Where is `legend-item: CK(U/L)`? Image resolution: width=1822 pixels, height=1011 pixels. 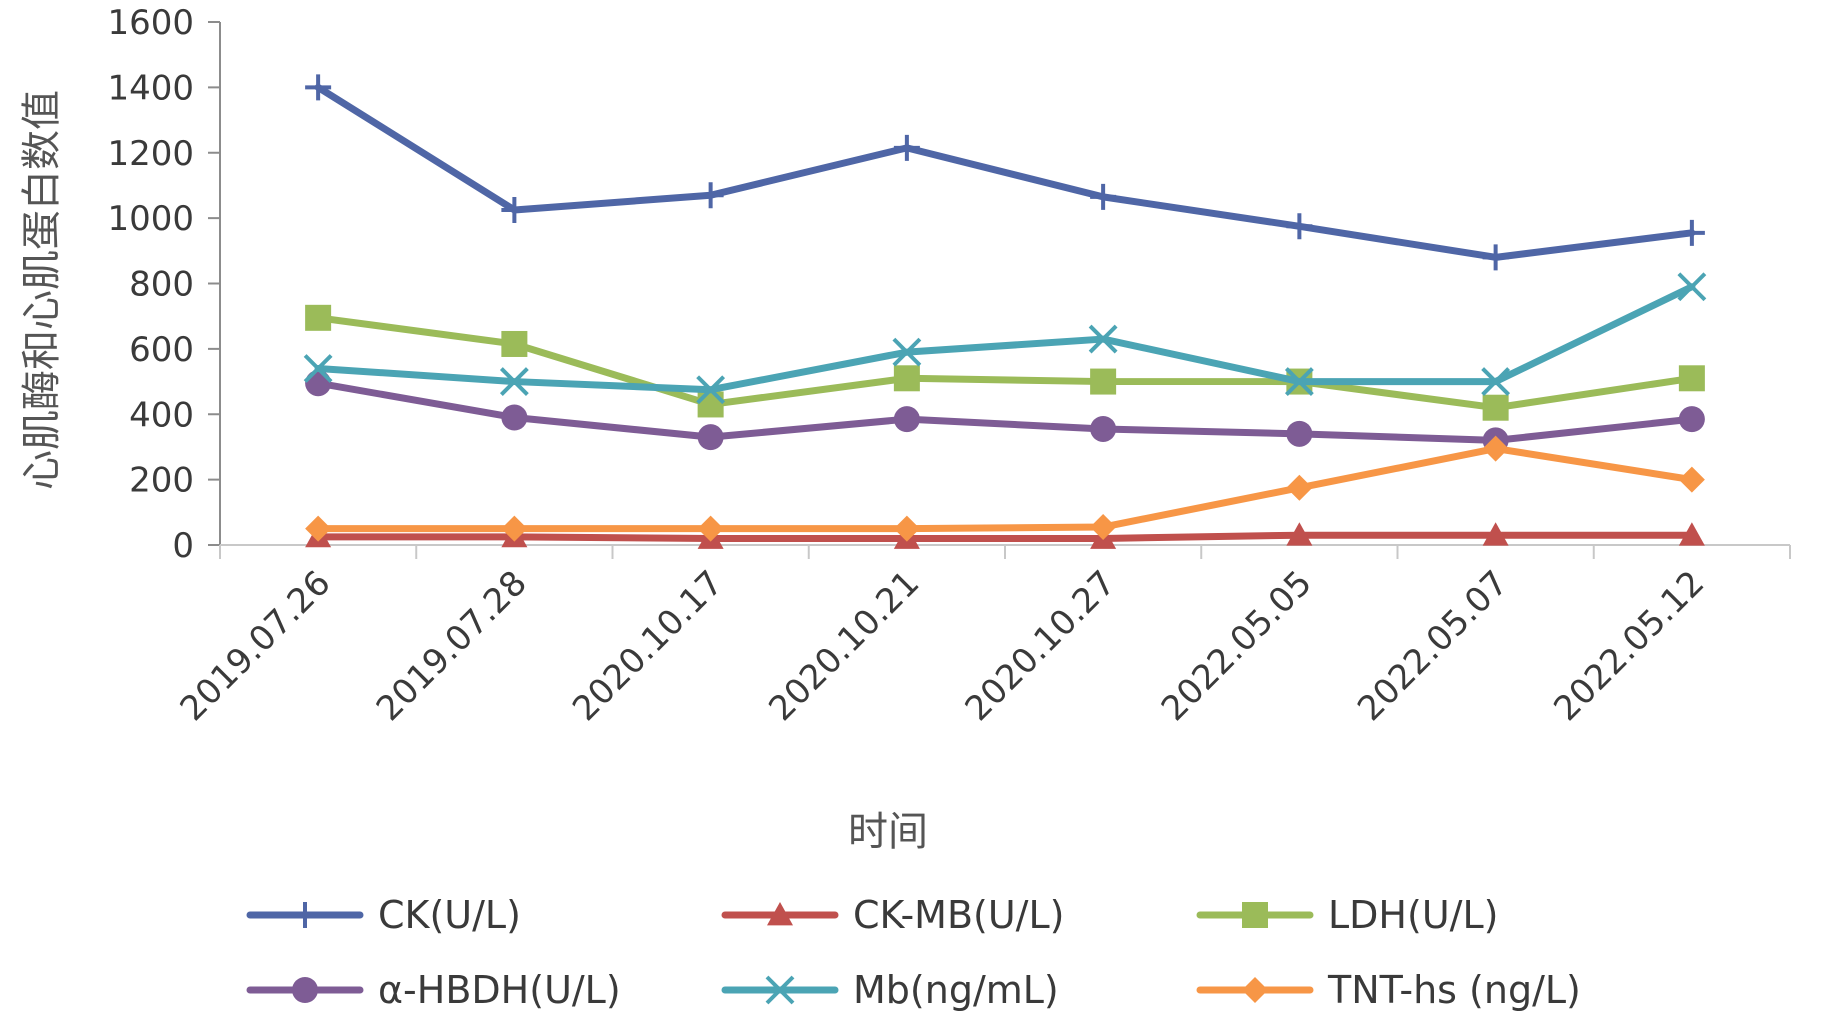 legend-item: CK(U/L) is located at coordinates (383, 915).